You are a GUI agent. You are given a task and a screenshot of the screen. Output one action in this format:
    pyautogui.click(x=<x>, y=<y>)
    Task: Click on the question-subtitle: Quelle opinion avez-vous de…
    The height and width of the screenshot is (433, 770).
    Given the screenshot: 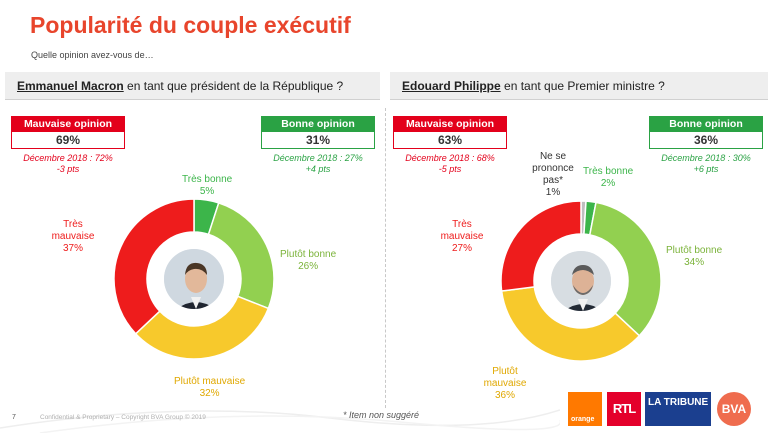 What is the action you would take?
    pyautogui.click(x=92, y=55)
    